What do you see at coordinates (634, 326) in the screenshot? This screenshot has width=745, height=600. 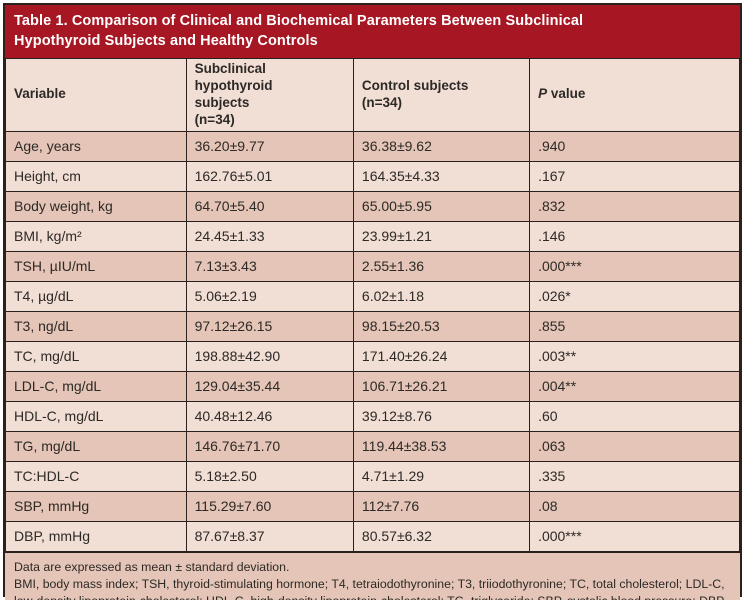 I see `cell-p_value: .855` at bounding box center [634, 326].